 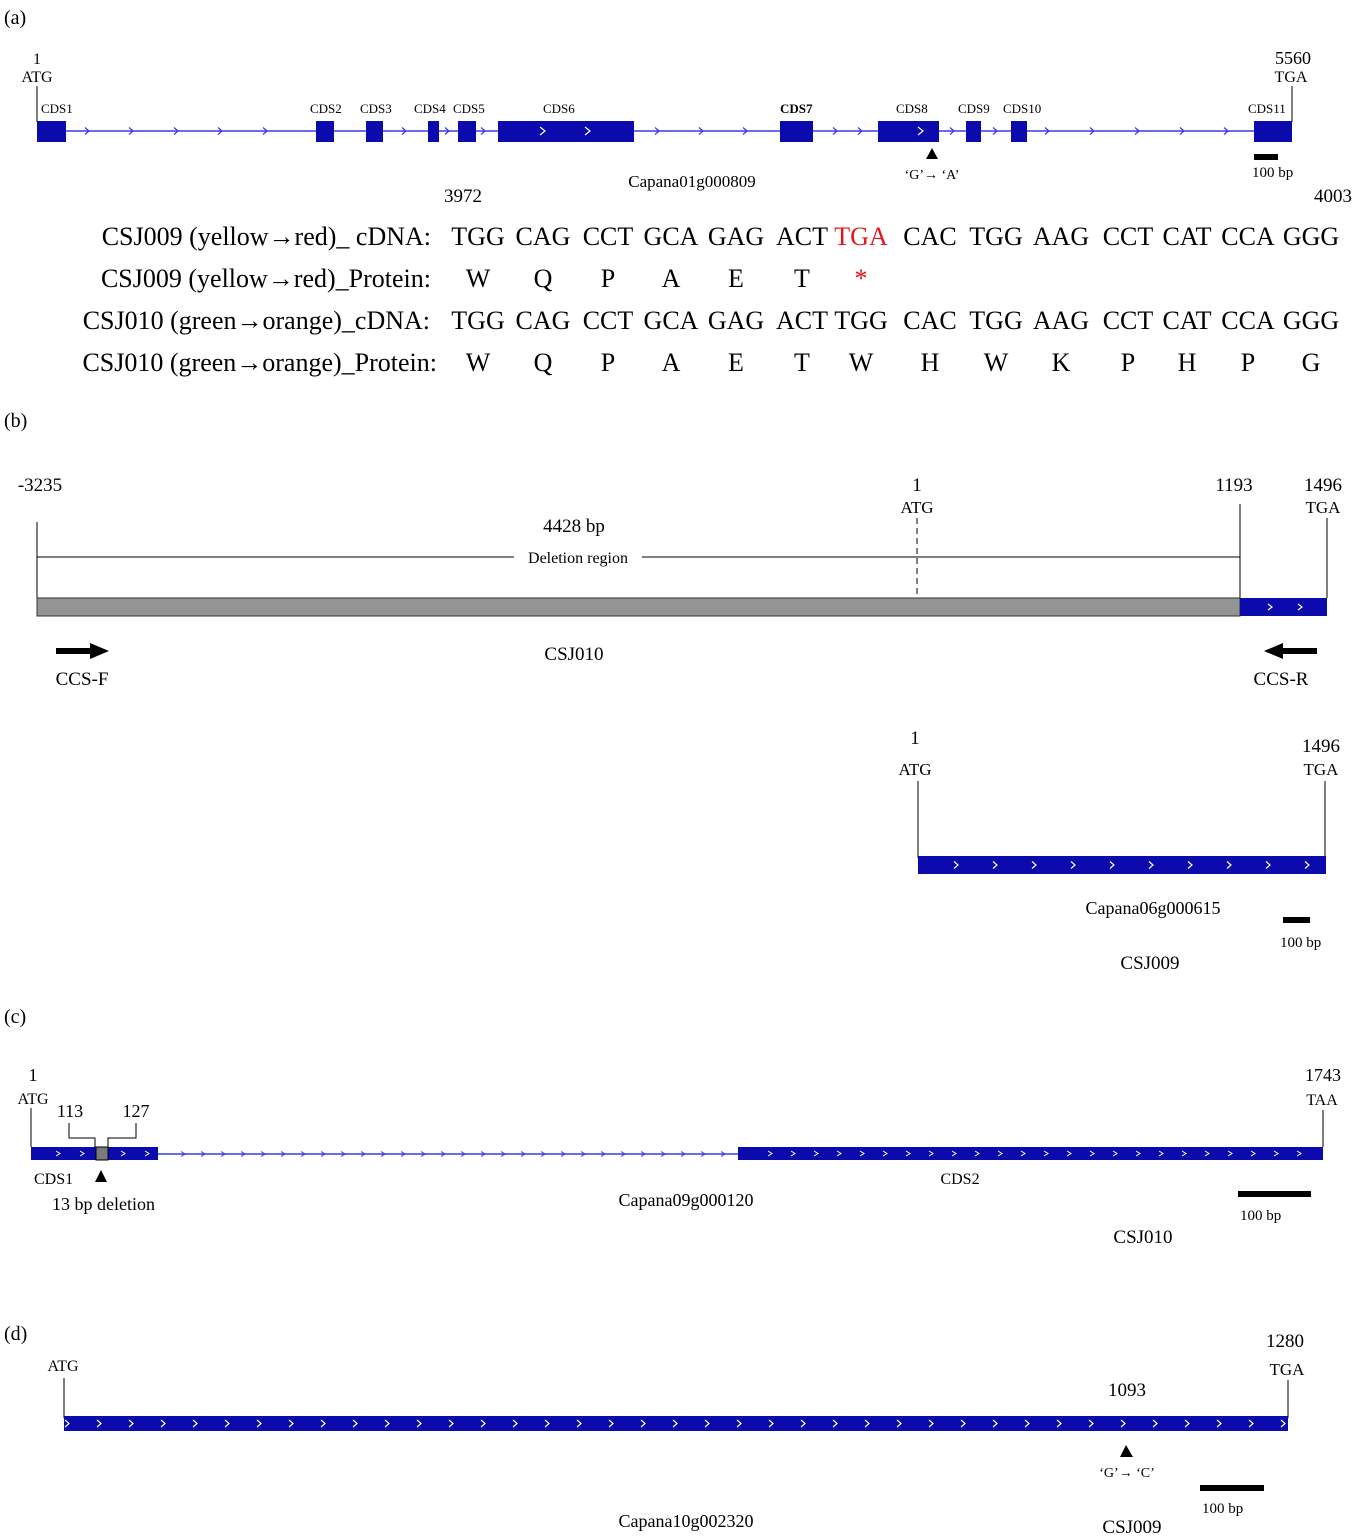 What do you see at coordinates (736, 362) in the screenshot?
I see `amino-acid-token: E` at bounding box center [736, 362].